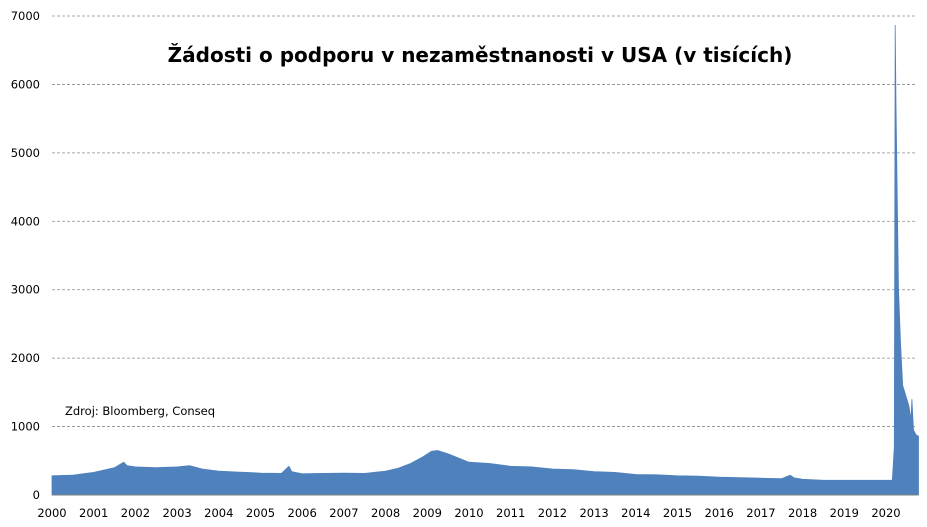 This screenshot has height=527, width=927. I want to click on x-tick-label: 2003, so click(176, 513).